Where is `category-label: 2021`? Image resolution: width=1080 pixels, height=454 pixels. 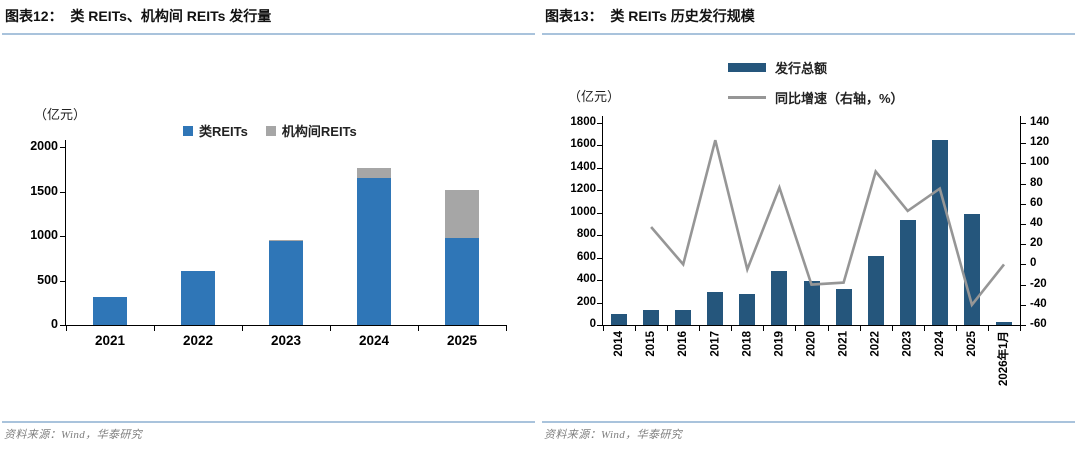 category-label: 2021 is located at coordinates (843, 344).